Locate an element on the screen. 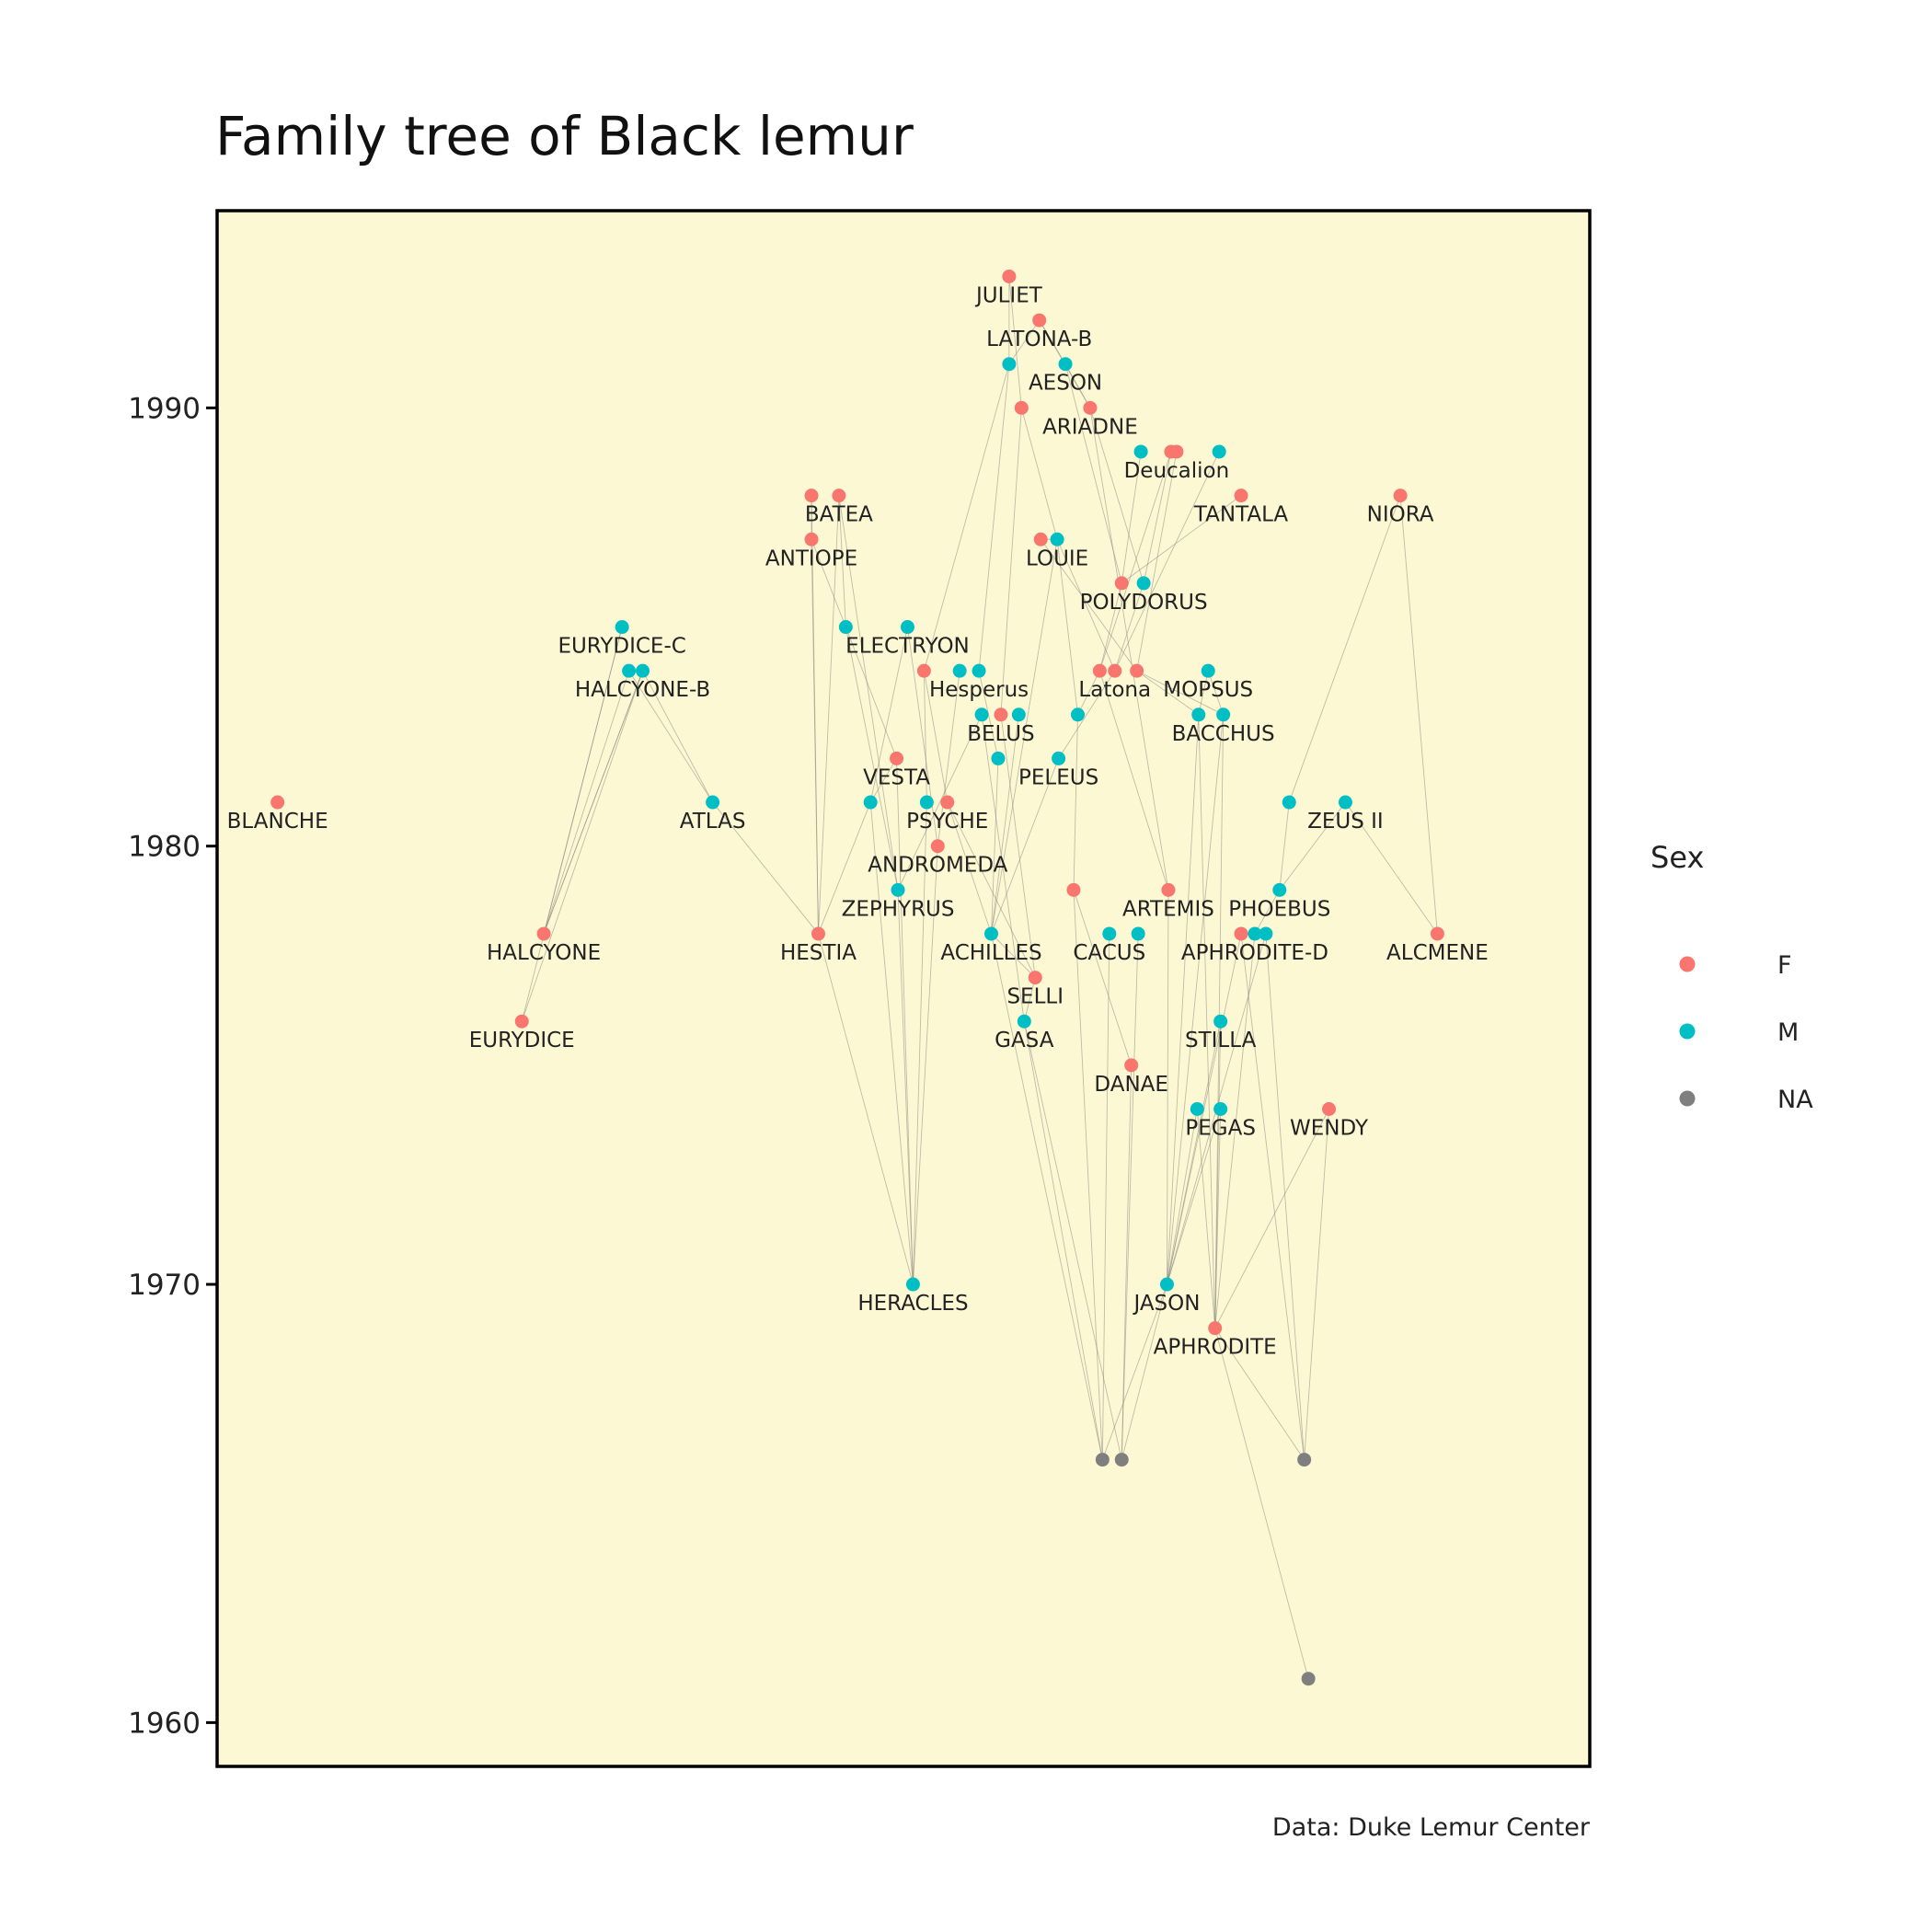 This screenshot has width=1932, height=1932. lemur-name-label: ARTEMIS is located at coordinates (1168, 909).